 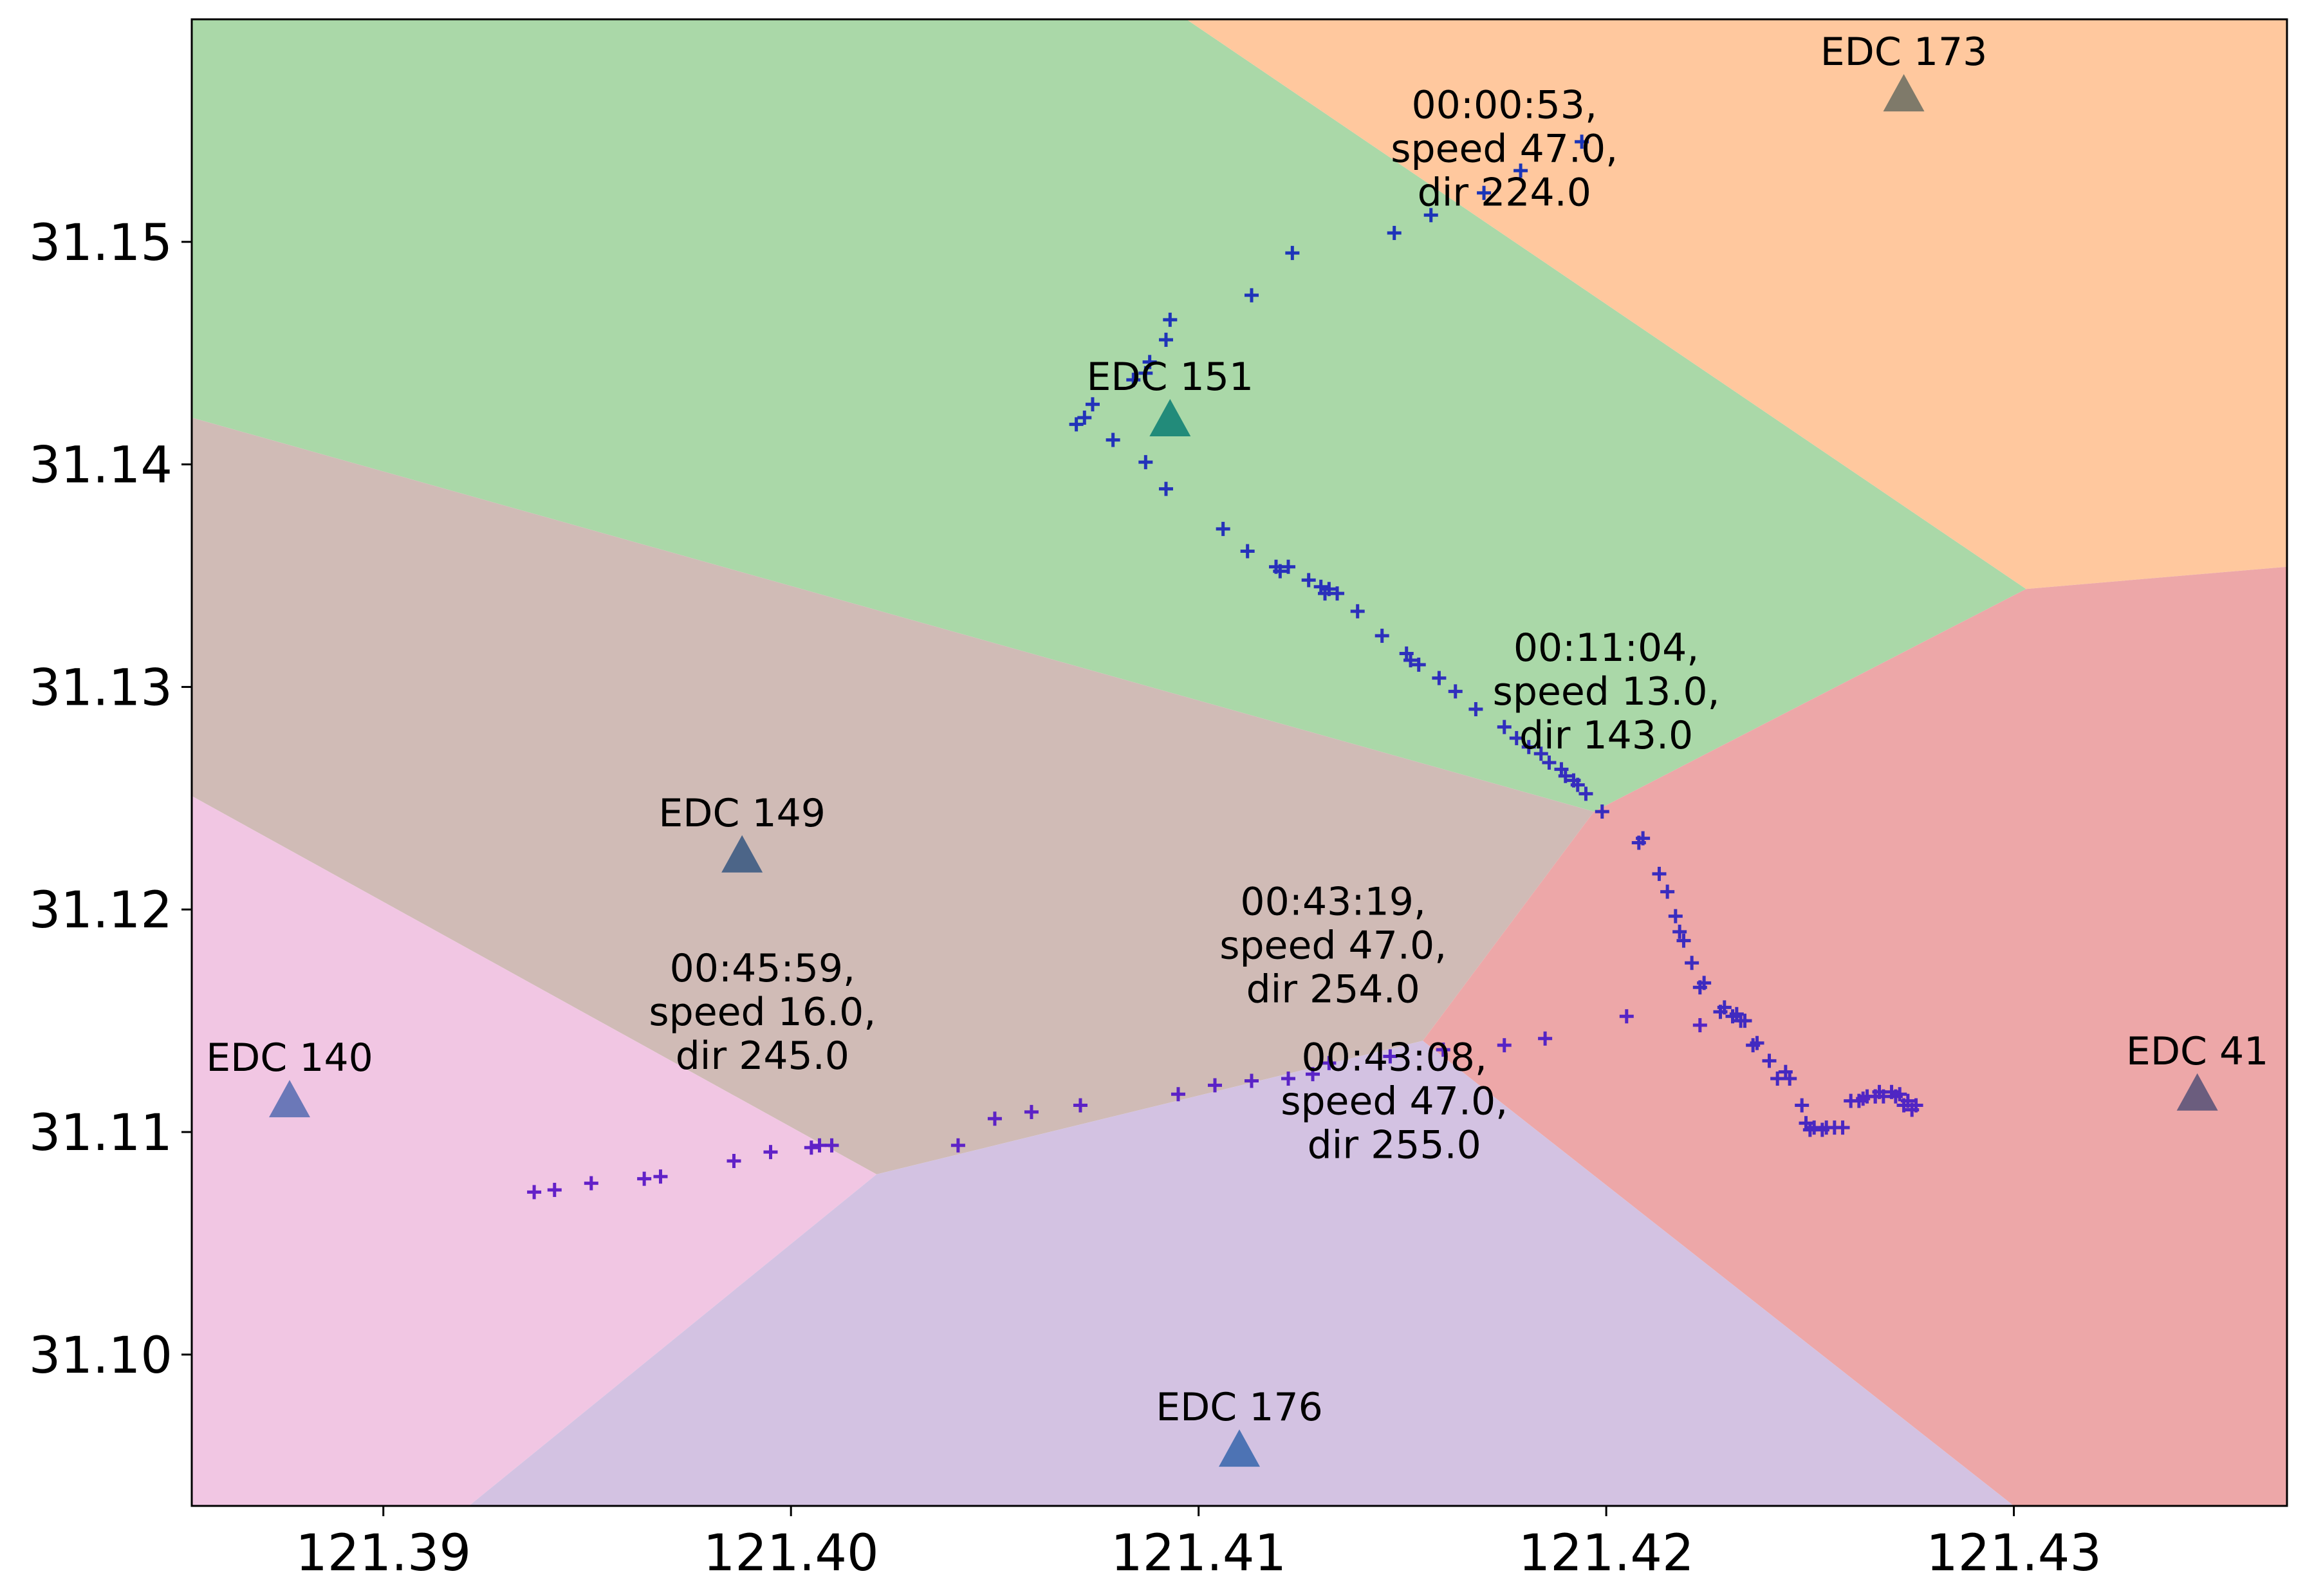 What do you see at coordinates (1394, 1101) in the screenshot?
I see `annotation-label: 00:43:08, speed 47.0, dir 255.0` at bounding box center [1394, 1101].